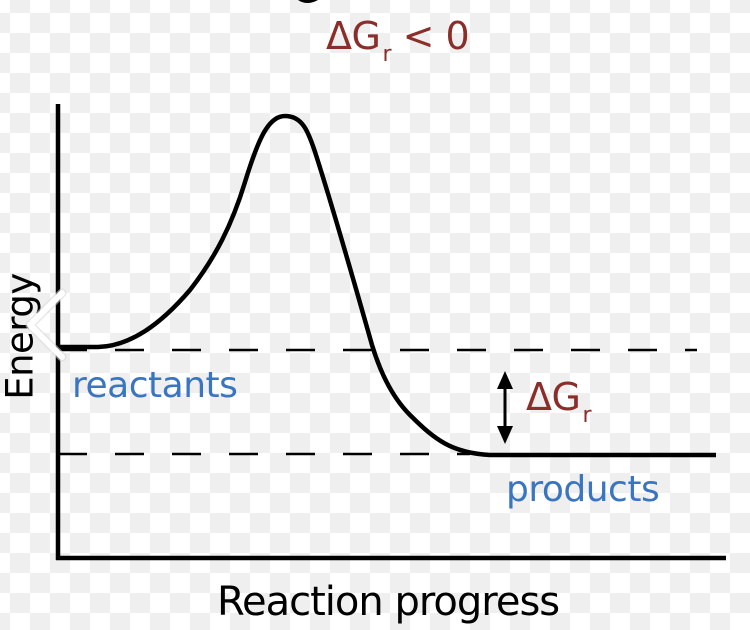  Describe the element at coordinates (353, 36) in the screenshot. I see `title-delta-g: ΔG` at that location.